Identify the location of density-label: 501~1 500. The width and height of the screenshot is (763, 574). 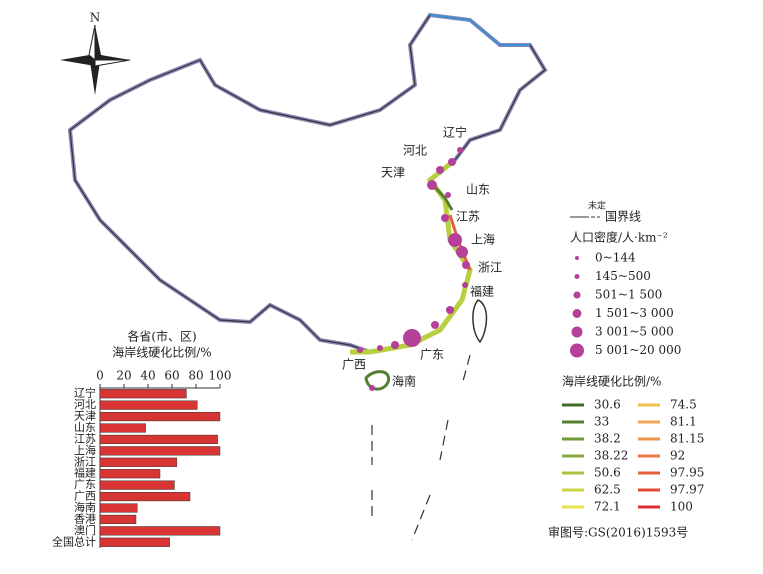
(628, 295).